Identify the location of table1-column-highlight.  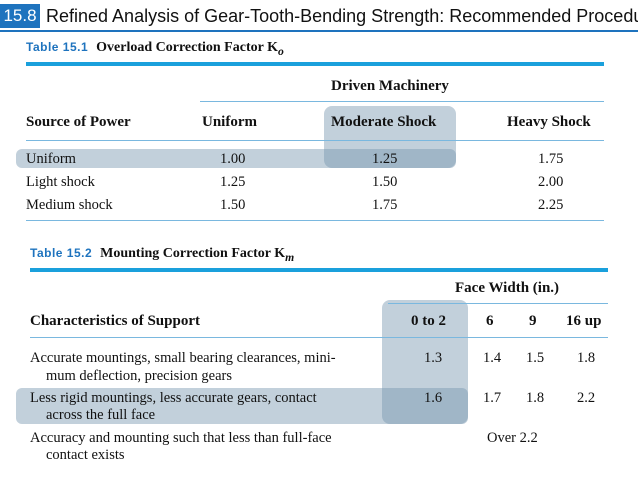
(390, 137).